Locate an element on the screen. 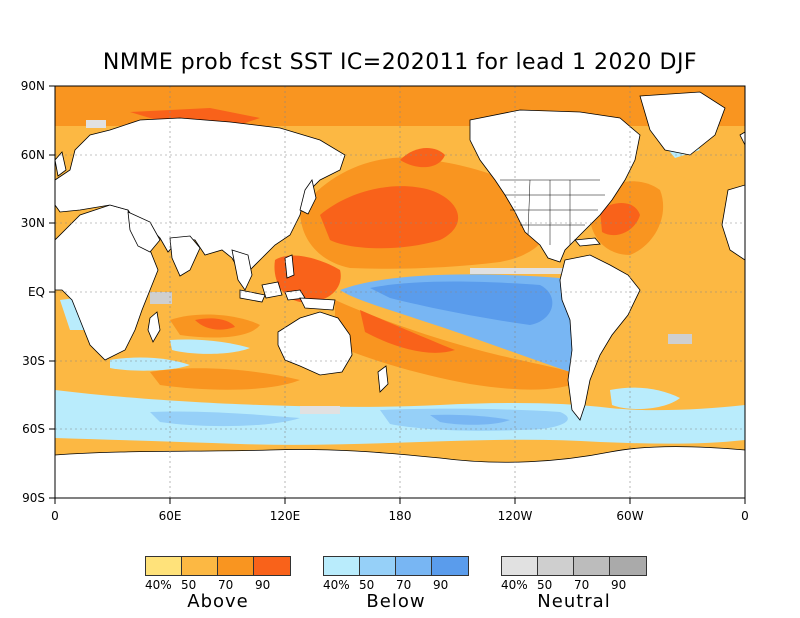 The width and height of the screenshot is (800, 618). y-tick-label: 90S is located at coordinates (33, 498).